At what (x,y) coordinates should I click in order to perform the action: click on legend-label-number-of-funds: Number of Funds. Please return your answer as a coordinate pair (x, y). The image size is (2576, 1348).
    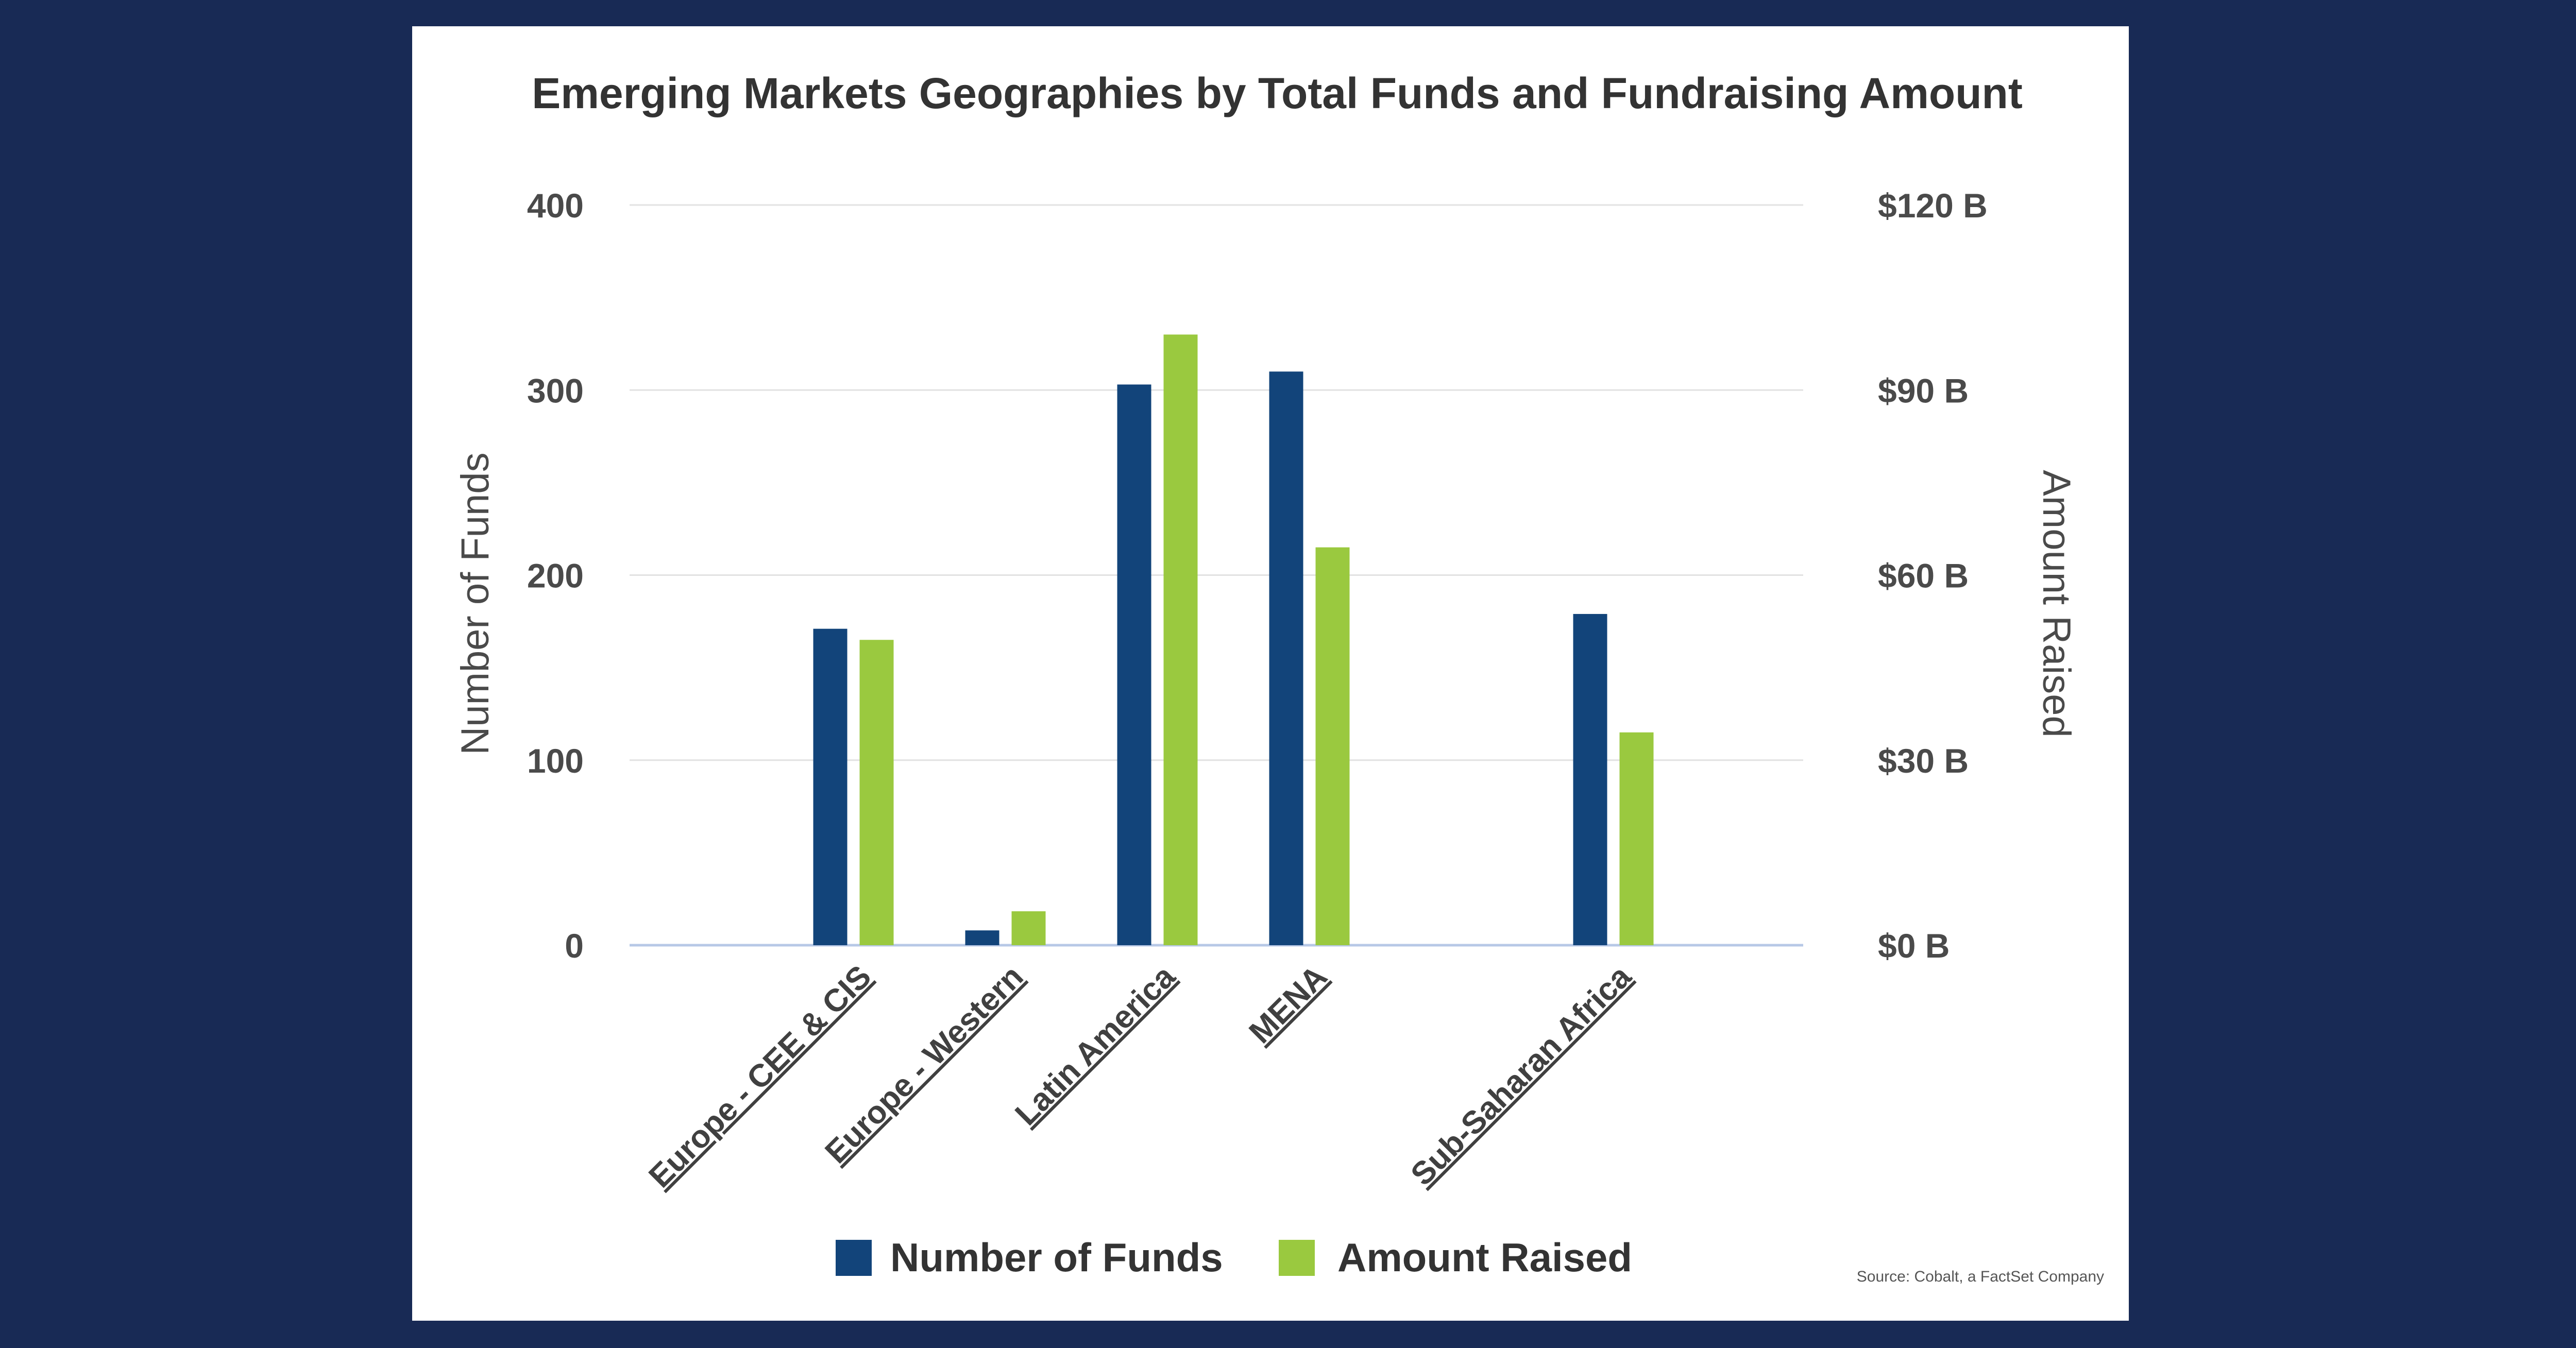
    Looking at the image, I should click on (1056, 1257).